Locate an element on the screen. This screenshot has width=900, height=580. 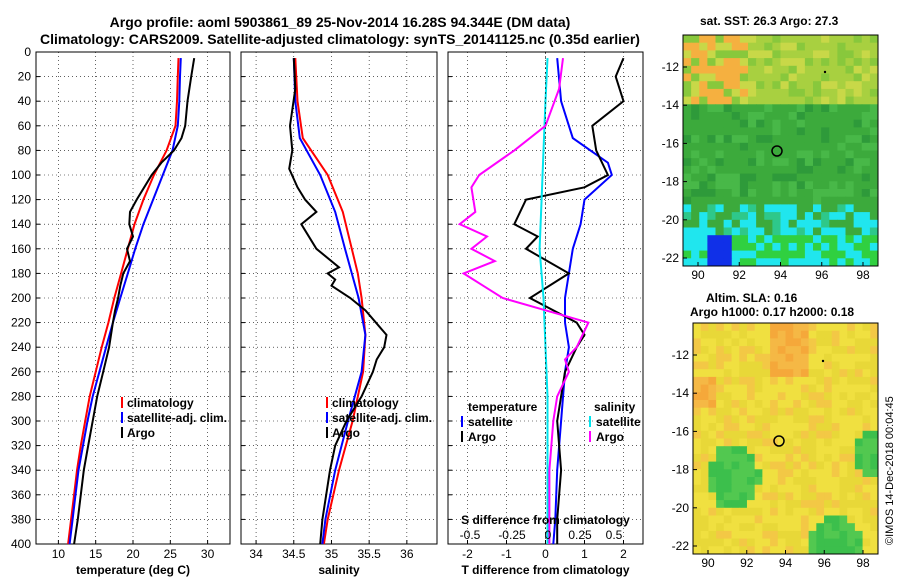
diff-legend-salinity-title: salinity is located at coordinates (615, 407).